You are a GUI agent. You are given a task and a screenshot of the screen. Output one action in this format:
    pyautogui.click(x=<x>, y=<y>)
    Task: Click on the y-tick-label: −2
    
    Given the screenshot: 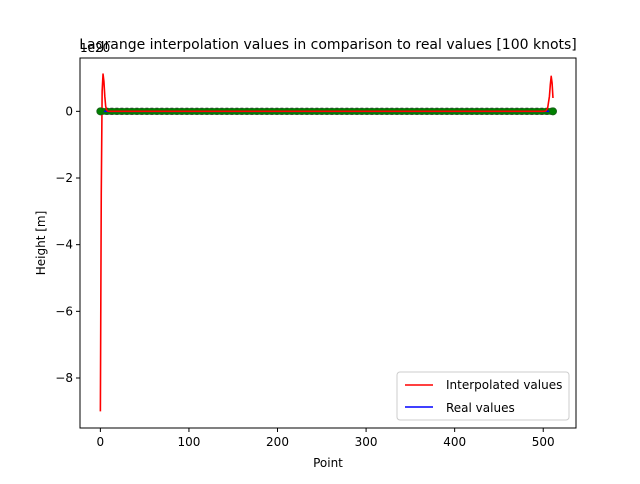 What is the action you would take?
    pyautogui.click(x=64, y=178)
    